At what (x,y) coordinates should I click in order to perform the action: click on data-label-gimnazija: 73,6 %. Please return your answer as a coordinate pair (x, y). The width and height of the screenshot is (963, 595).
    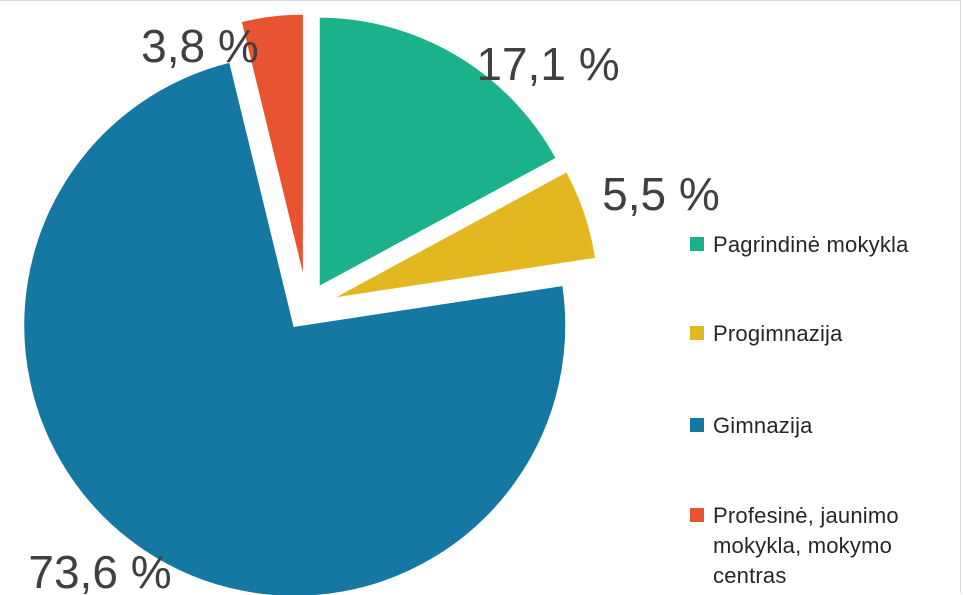
    Looking at the image, I should click on (99, 570).